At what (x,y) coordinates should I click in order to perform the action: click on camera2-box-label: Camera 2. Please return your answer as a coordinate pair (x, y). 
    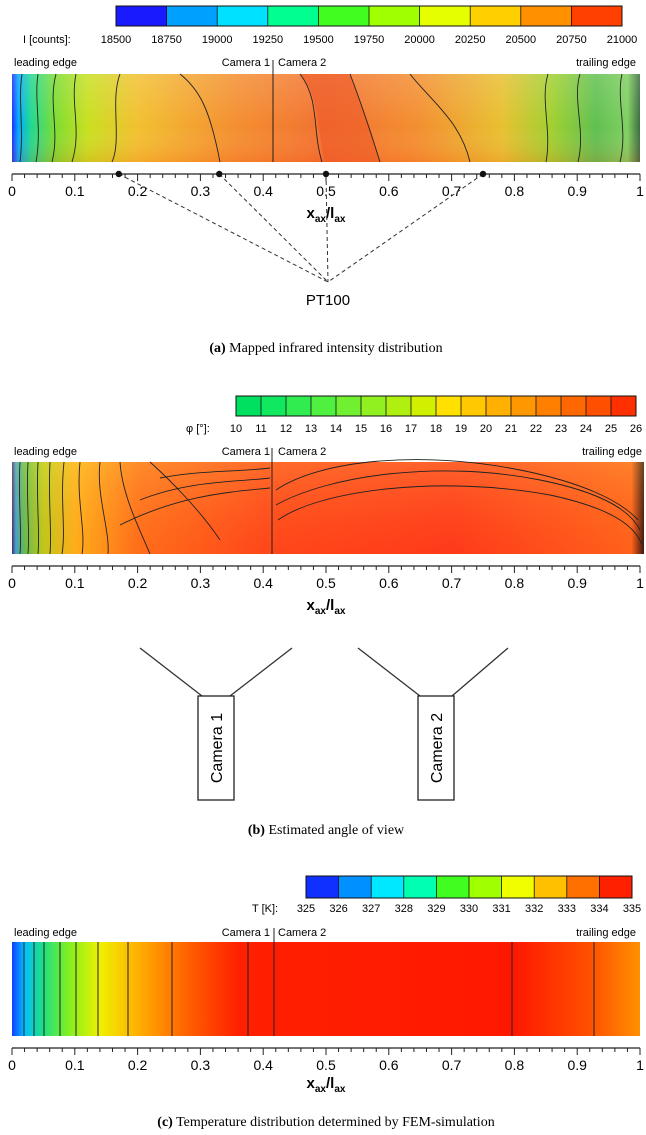
    Looking at the image, I should click on (437, 748).